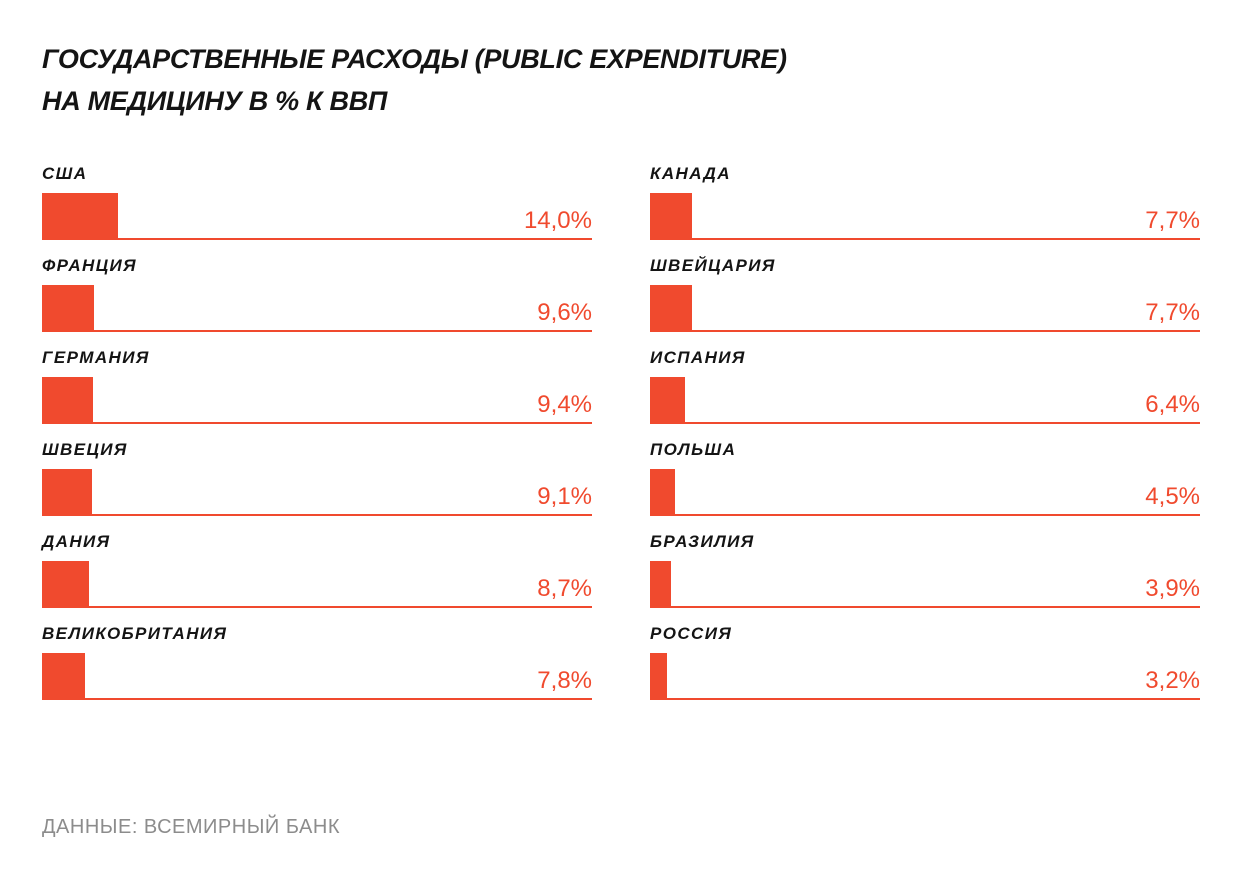 The height and width of the screenshot is (886, 1241). I want to click on country-label: ИСПАНИЯ, so click(698, 357).